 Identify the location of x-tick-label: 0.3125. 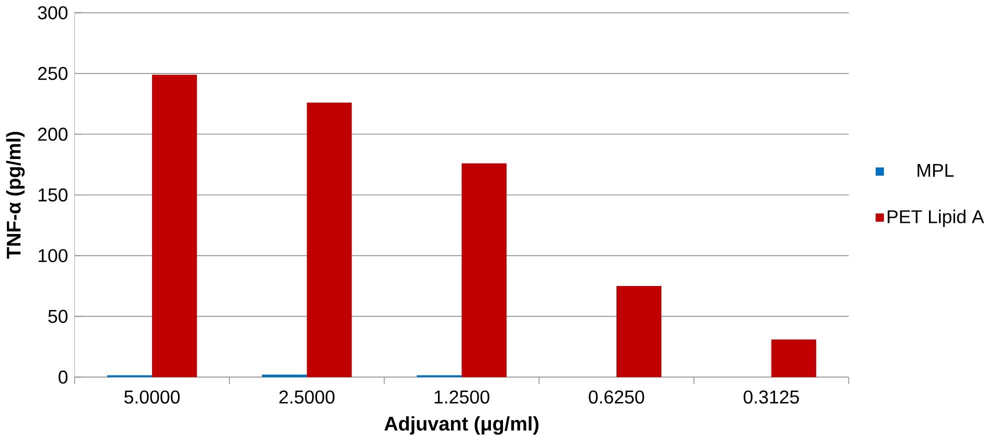
(771, 397).